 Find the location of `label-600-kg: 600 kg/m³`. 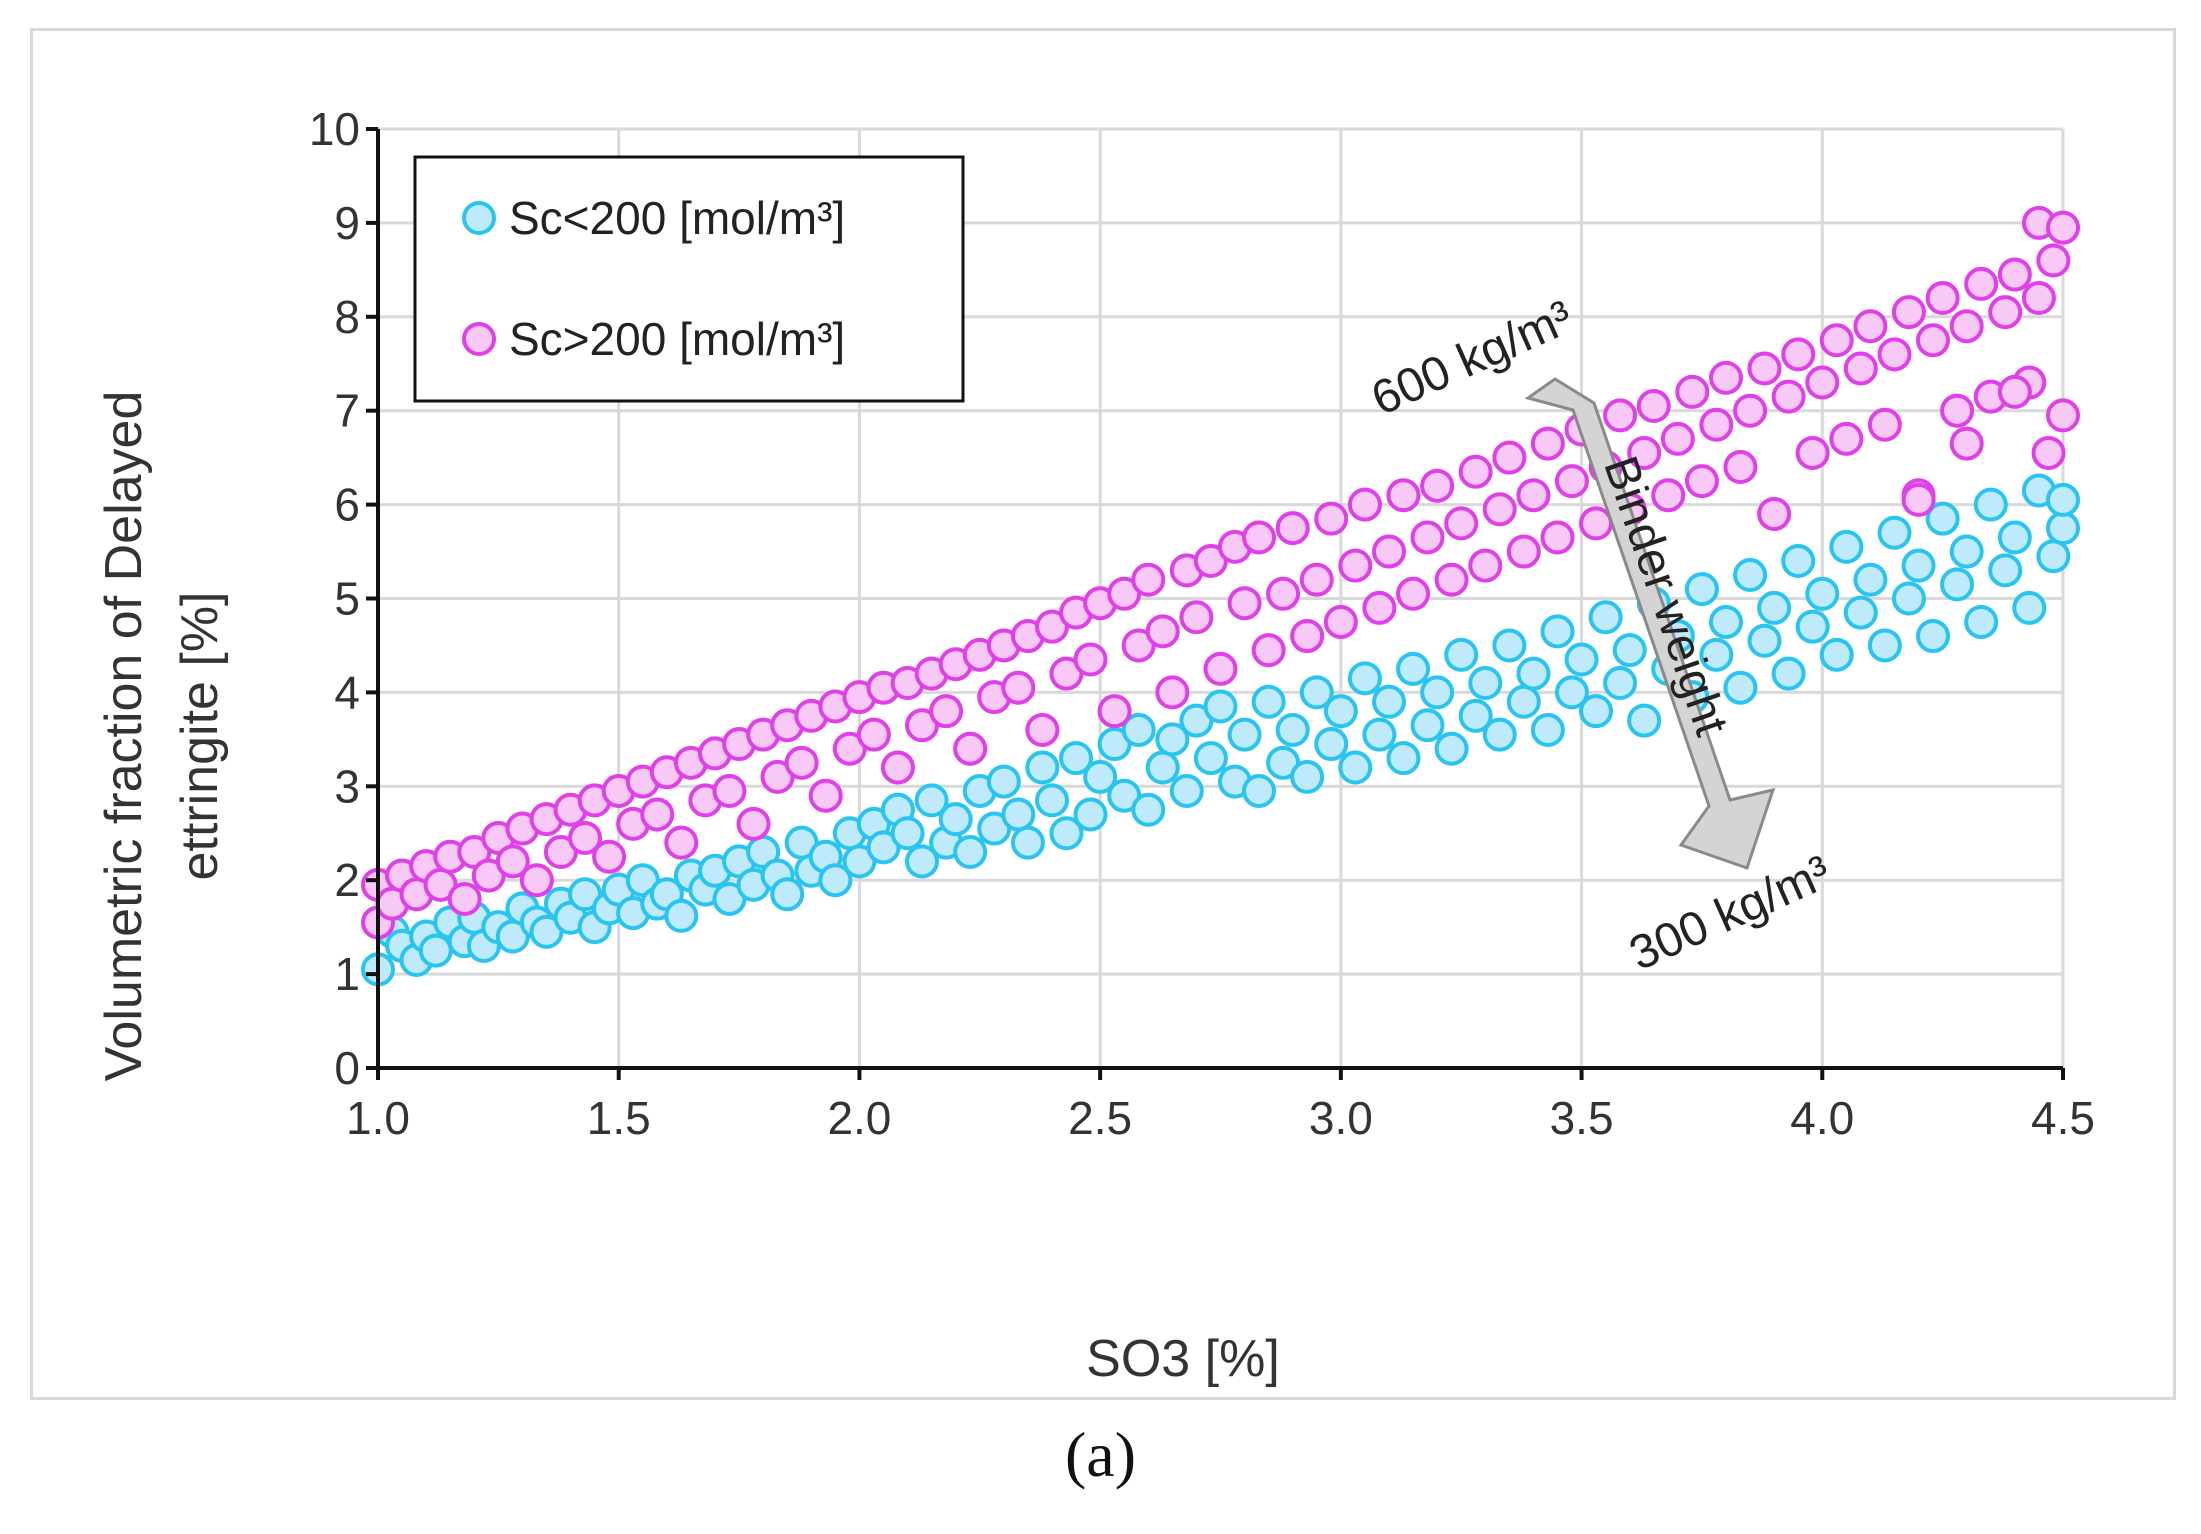

label-600-kg: 600 kg/m³ is located at coordinates (1472, 358).